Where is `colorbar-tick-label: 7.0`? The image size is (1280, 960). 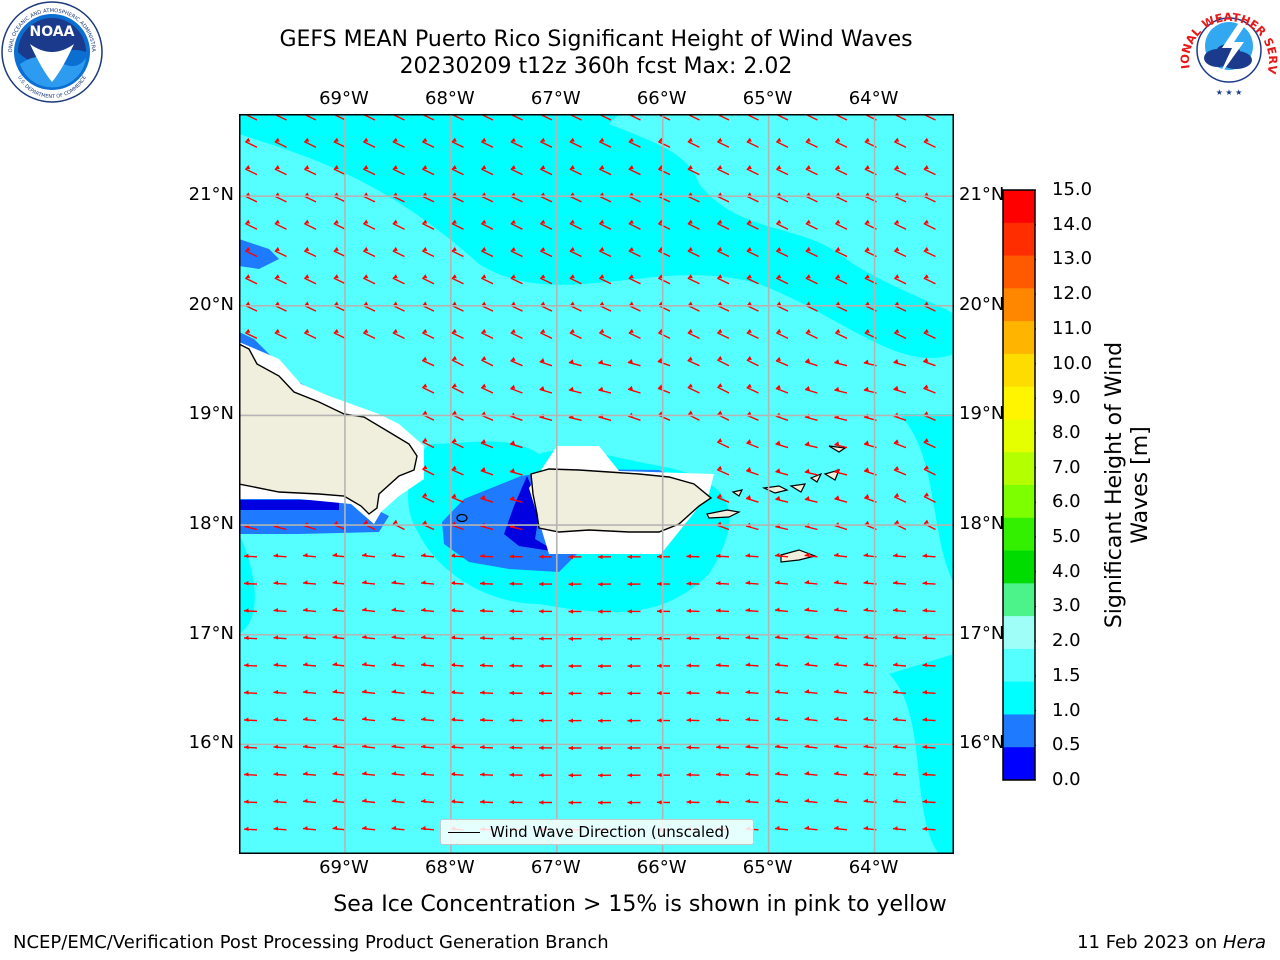 colorbar-tick-label: 7.0 is located at coordinates (1066, 467).